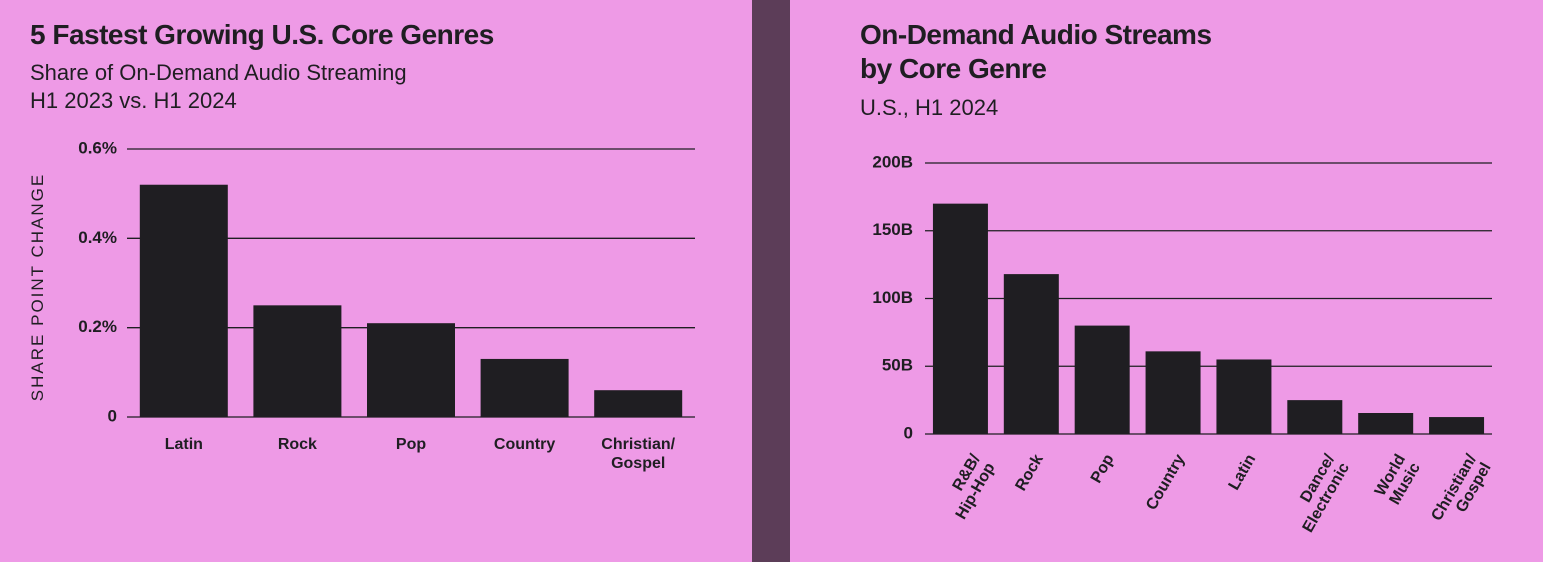 This screenshot has height=562, width=1543. Describe the element at coordinates (97, 147) in the screenshot. I see `y-tick-label: 0.6%` at that location.